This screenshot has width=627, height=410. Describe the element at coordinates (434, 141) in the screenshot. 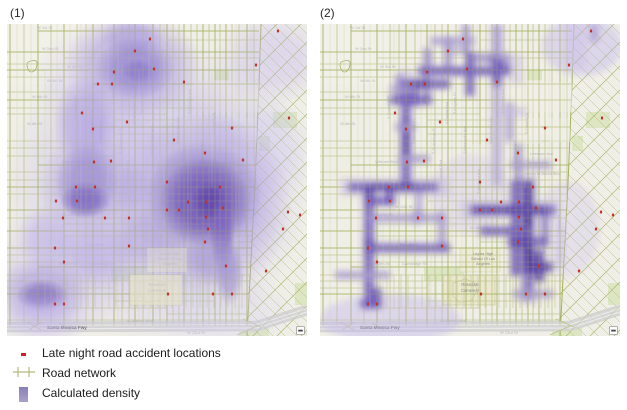

I see `svg-text: S St Andrews Pl` at that location.